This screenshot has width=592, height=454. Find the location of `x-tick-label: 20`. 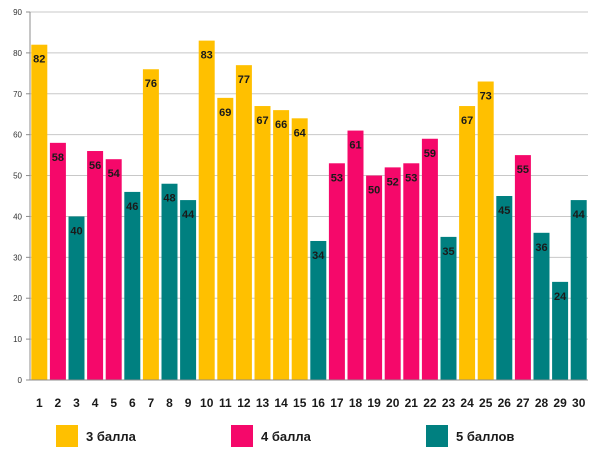

x-tick-label: 20 is located at coordinates (393, 403).